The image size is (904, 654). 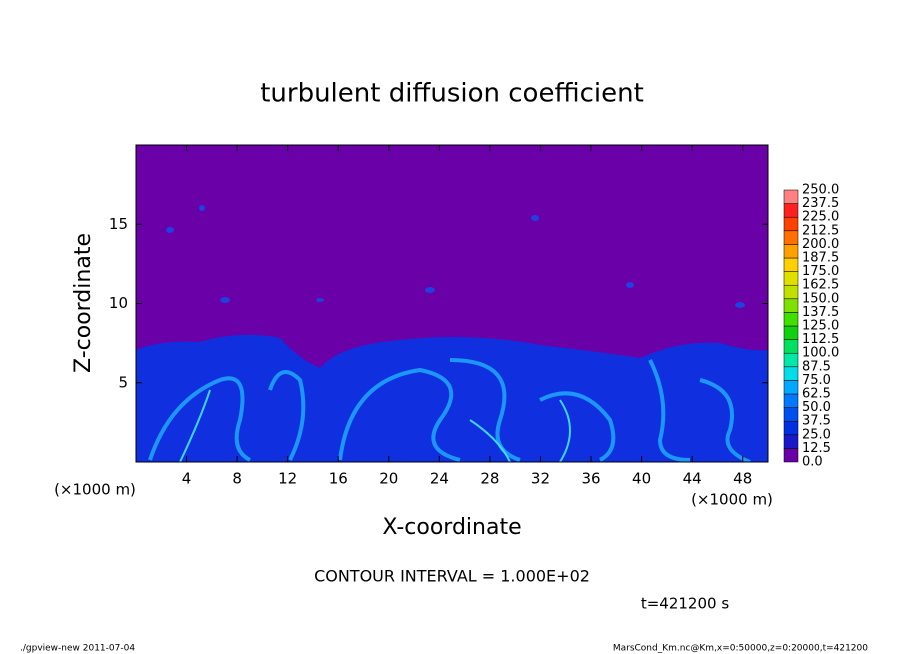 What do you see at coordinates (692, 479) in the screenshot?
I see `x-tick-label: 44` at bounding box center [692, 479].